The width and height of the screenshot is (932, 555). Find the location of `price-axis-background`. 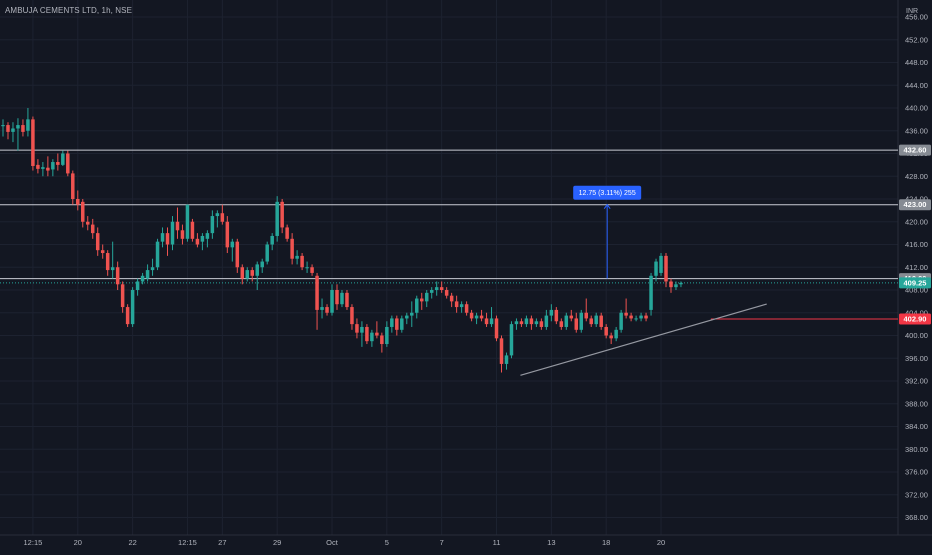

price-axis-background is located at coordinates (915, 267).